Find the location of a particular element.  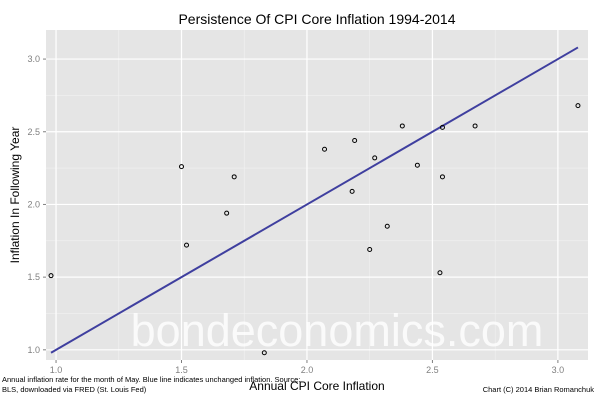

x-tick-labels: 1.0 1.5 2.0 2.5 3.0 is located at coordinates (307, 367).